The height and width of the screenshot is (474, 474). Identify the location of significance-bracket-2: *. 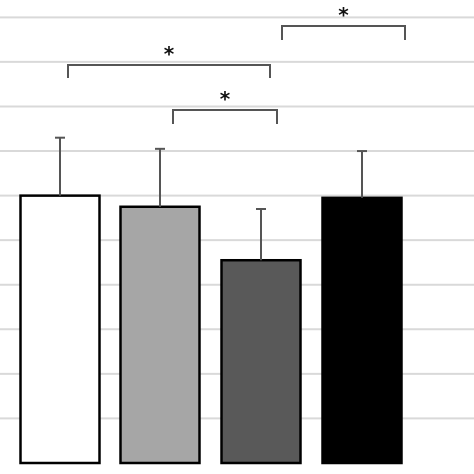
(225, 105).